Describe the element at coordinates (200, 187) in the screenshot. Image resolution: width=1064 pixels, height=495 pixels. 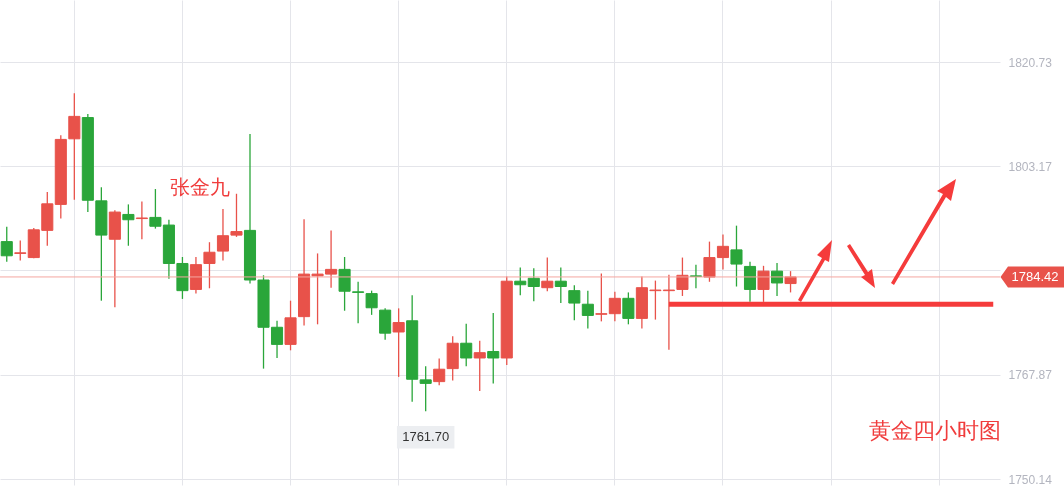
I see `annotation: 张金九` at that location.